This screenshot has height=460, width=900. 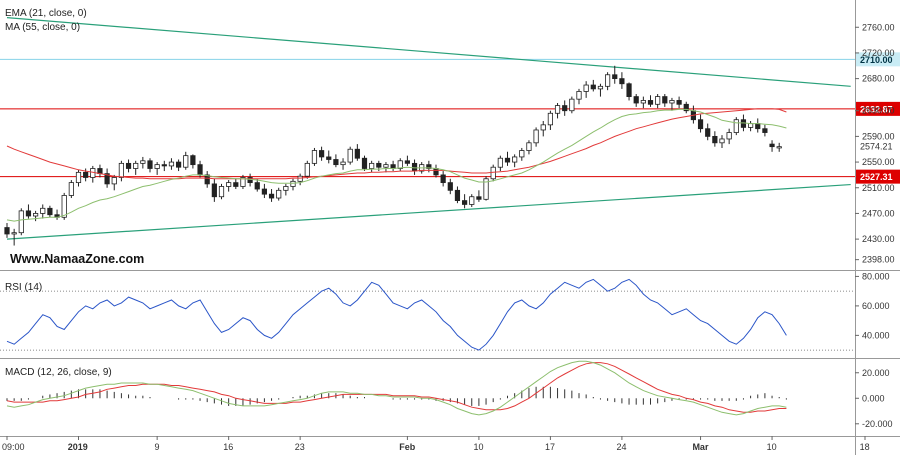 I want to click on time-axis-label: Feb, so click(x=407, y=447).